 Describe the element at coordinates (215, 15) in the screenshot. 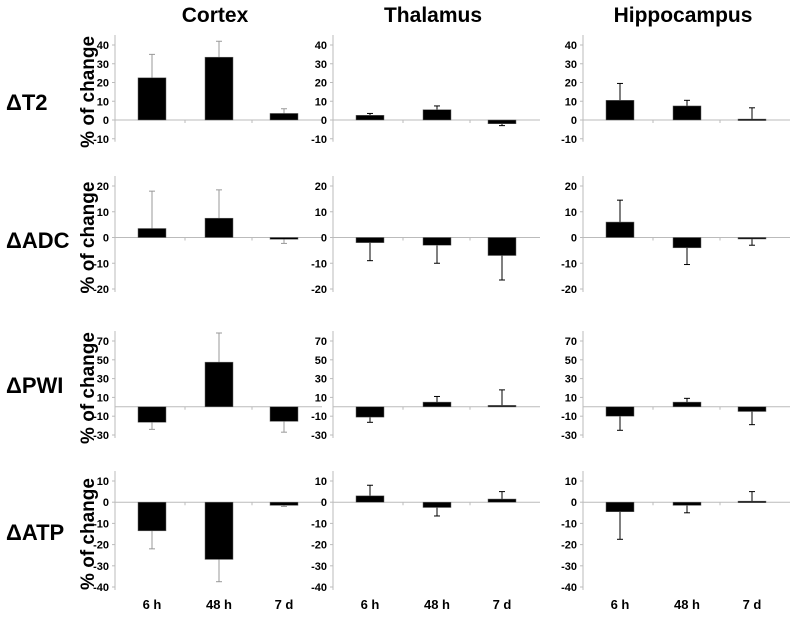

I see `column-title: Cortex` at that location.